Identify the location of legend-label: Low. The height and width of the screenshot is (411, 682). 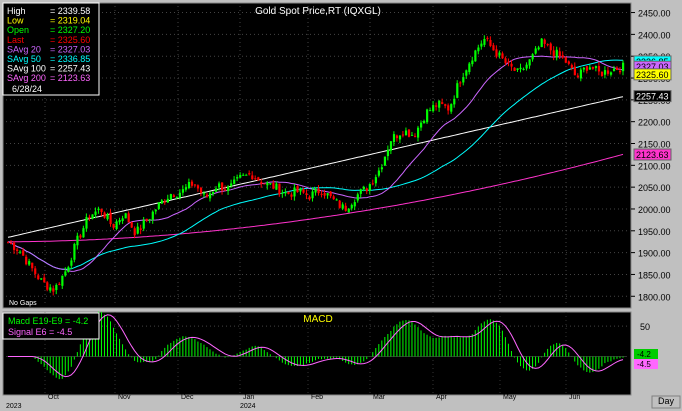
(15, 21).